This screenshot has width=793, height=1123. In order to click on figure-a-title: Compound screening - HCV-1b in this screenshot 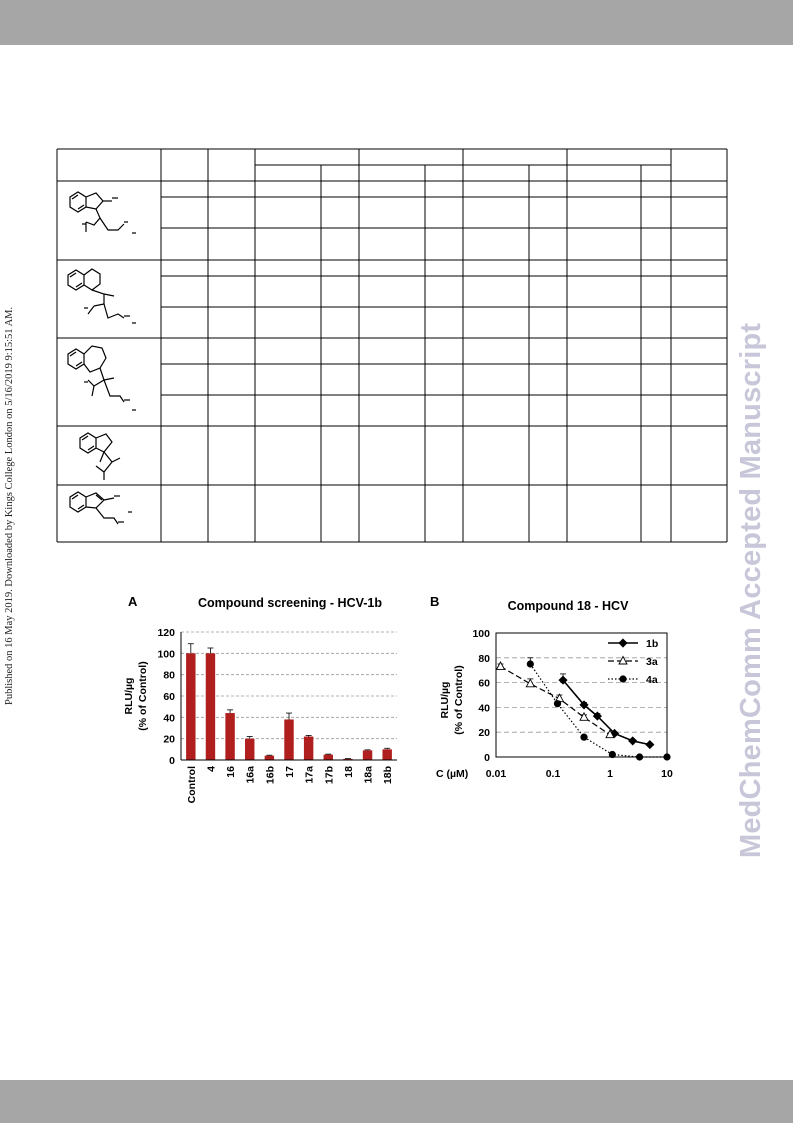, I will do `click(290, 603)`.